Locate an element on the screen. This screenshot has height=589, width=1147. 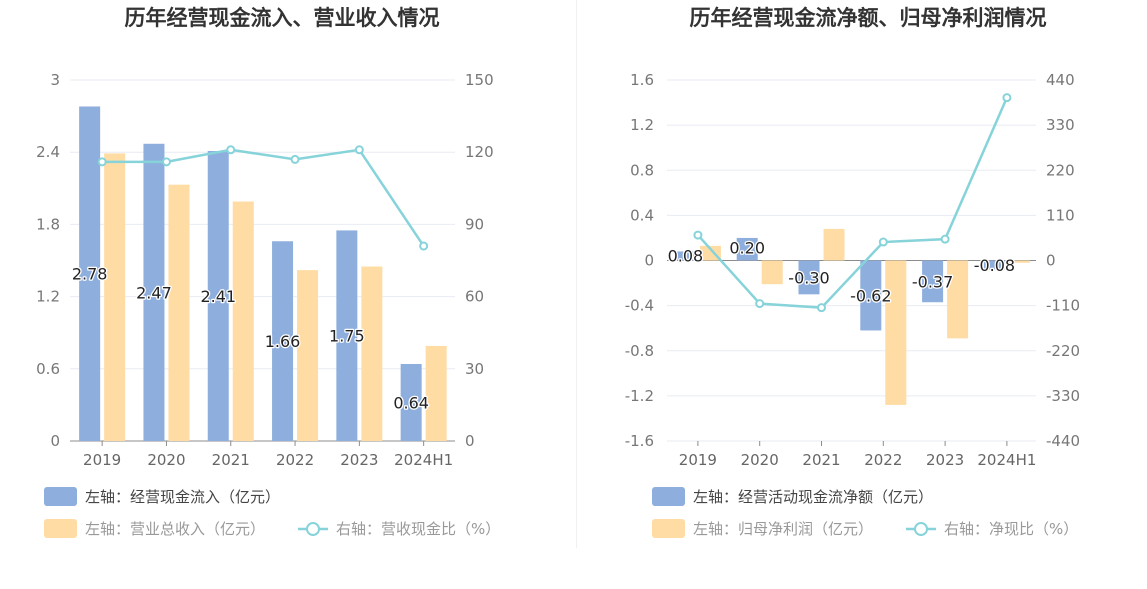
y-right-tick-label: 30 is located at coordinates (474, 369).